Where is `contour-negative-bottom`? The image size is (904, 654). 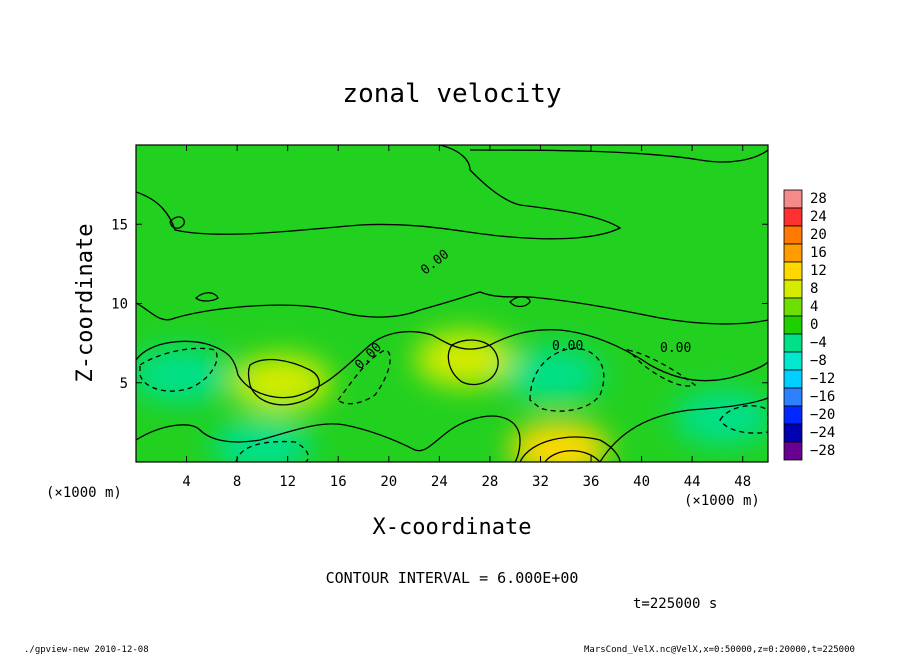
contour-negative-bottom is located at coordinates (272, 451).